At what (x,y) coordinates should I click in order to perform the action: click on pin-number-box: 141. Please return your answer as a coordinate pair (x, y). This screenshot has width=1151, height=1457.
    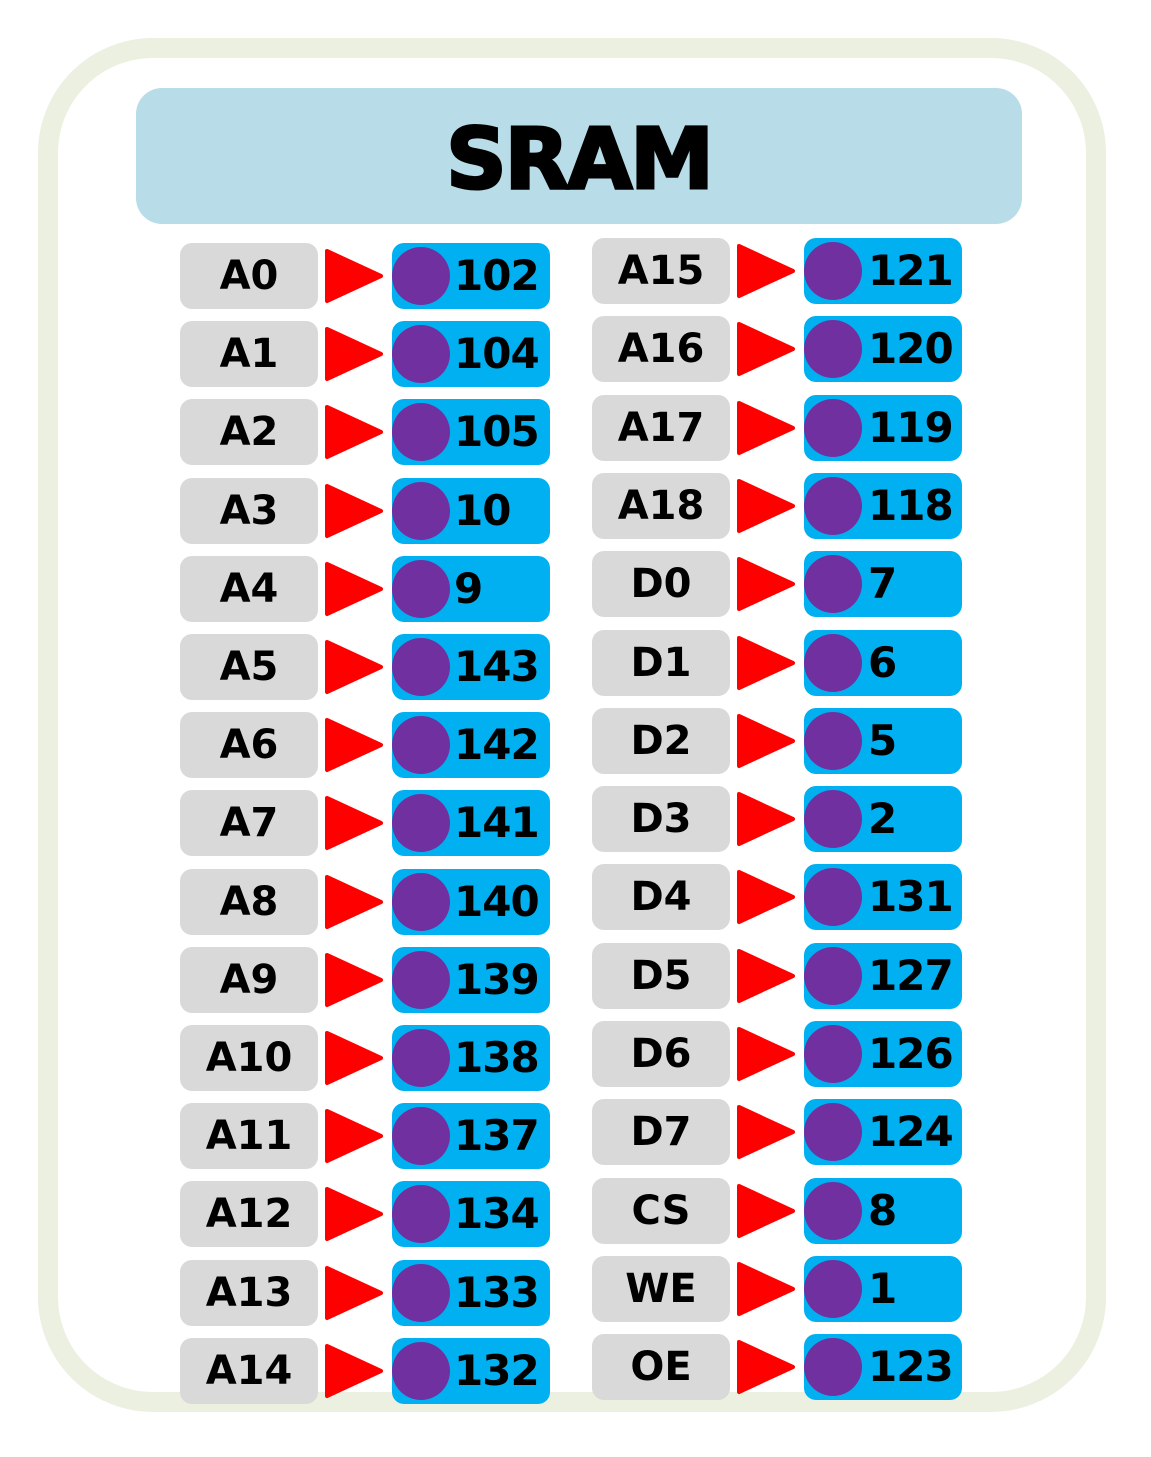
    Looking at the image, I should click on (471, 823).